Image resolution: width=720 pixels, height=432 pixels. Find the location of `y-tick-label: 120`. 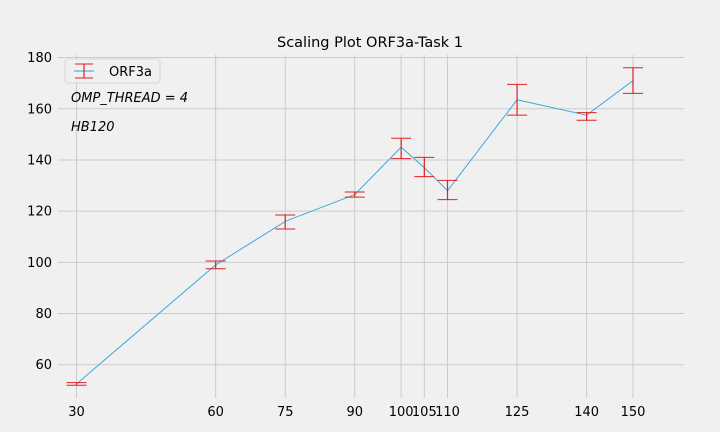

y-tick-label: 120 is located at coordinates (39, 212).